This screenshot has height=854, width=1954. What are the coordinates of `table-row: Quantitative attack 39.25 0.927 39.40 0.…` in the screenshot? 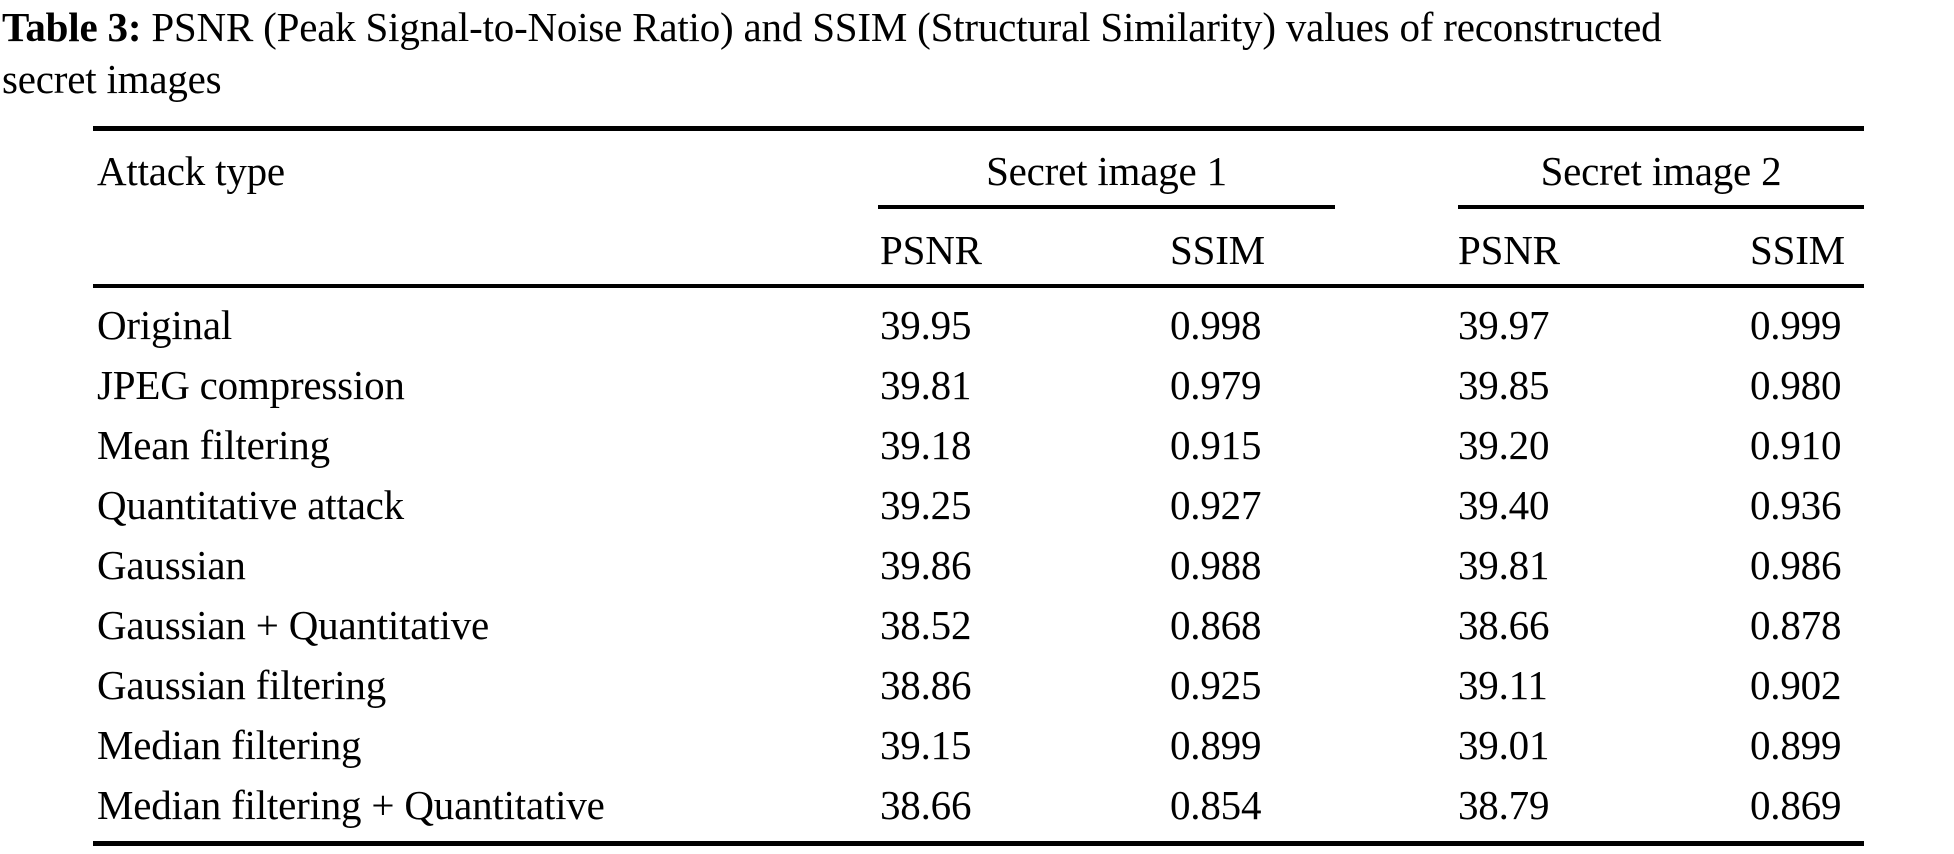 It's located at (978, 505).